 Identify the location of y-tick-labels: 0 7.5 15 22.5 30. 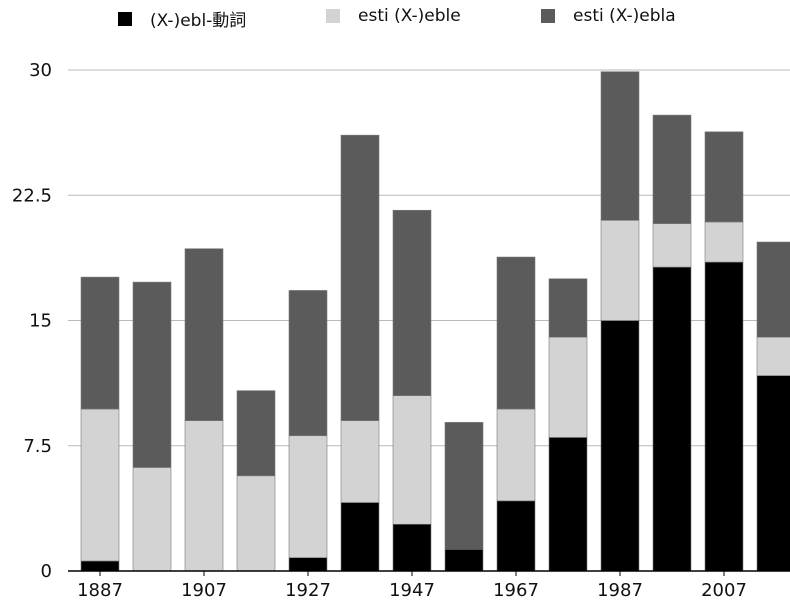
(32, 321).